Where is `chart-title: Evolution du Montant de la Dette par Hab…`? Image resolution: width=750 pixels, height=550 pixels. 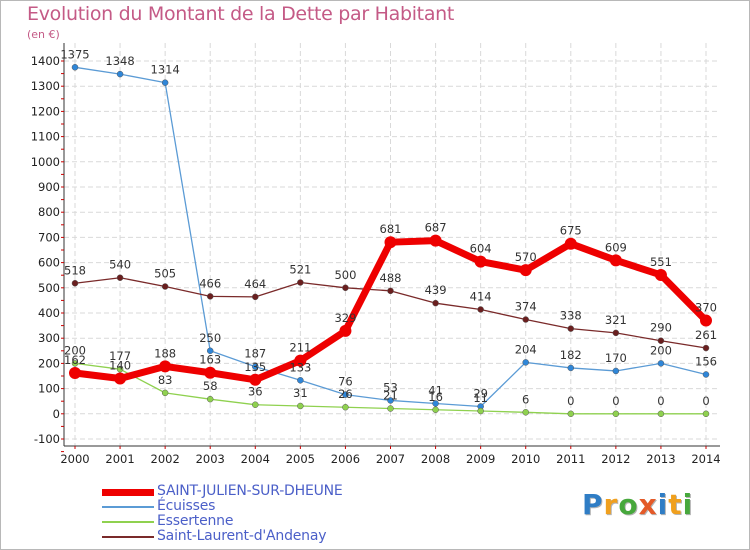 chart-title: Evolution du Montant de la Dette par Hab… is located at coordinates (241, 14).